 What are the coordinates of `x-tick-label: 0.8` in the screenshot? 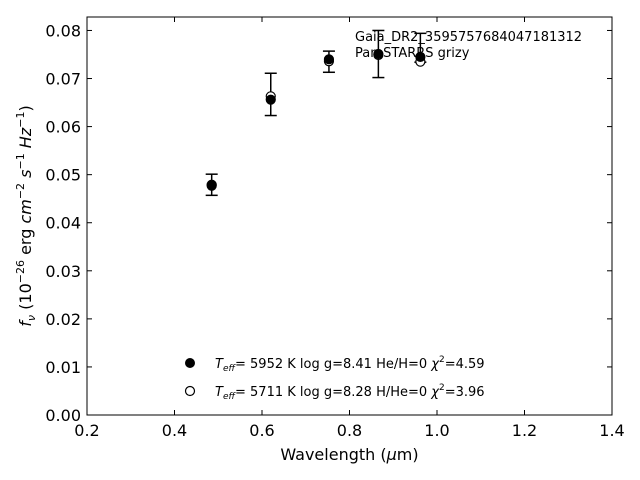 It's located at (349, 430).